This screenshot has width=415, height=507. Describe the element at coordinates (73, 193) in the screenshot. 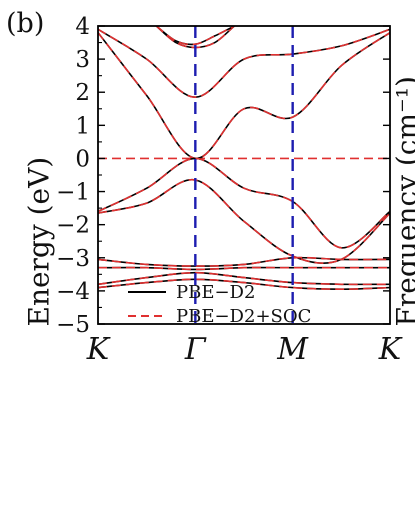

I see `ytick-label-5: −1` at that location.